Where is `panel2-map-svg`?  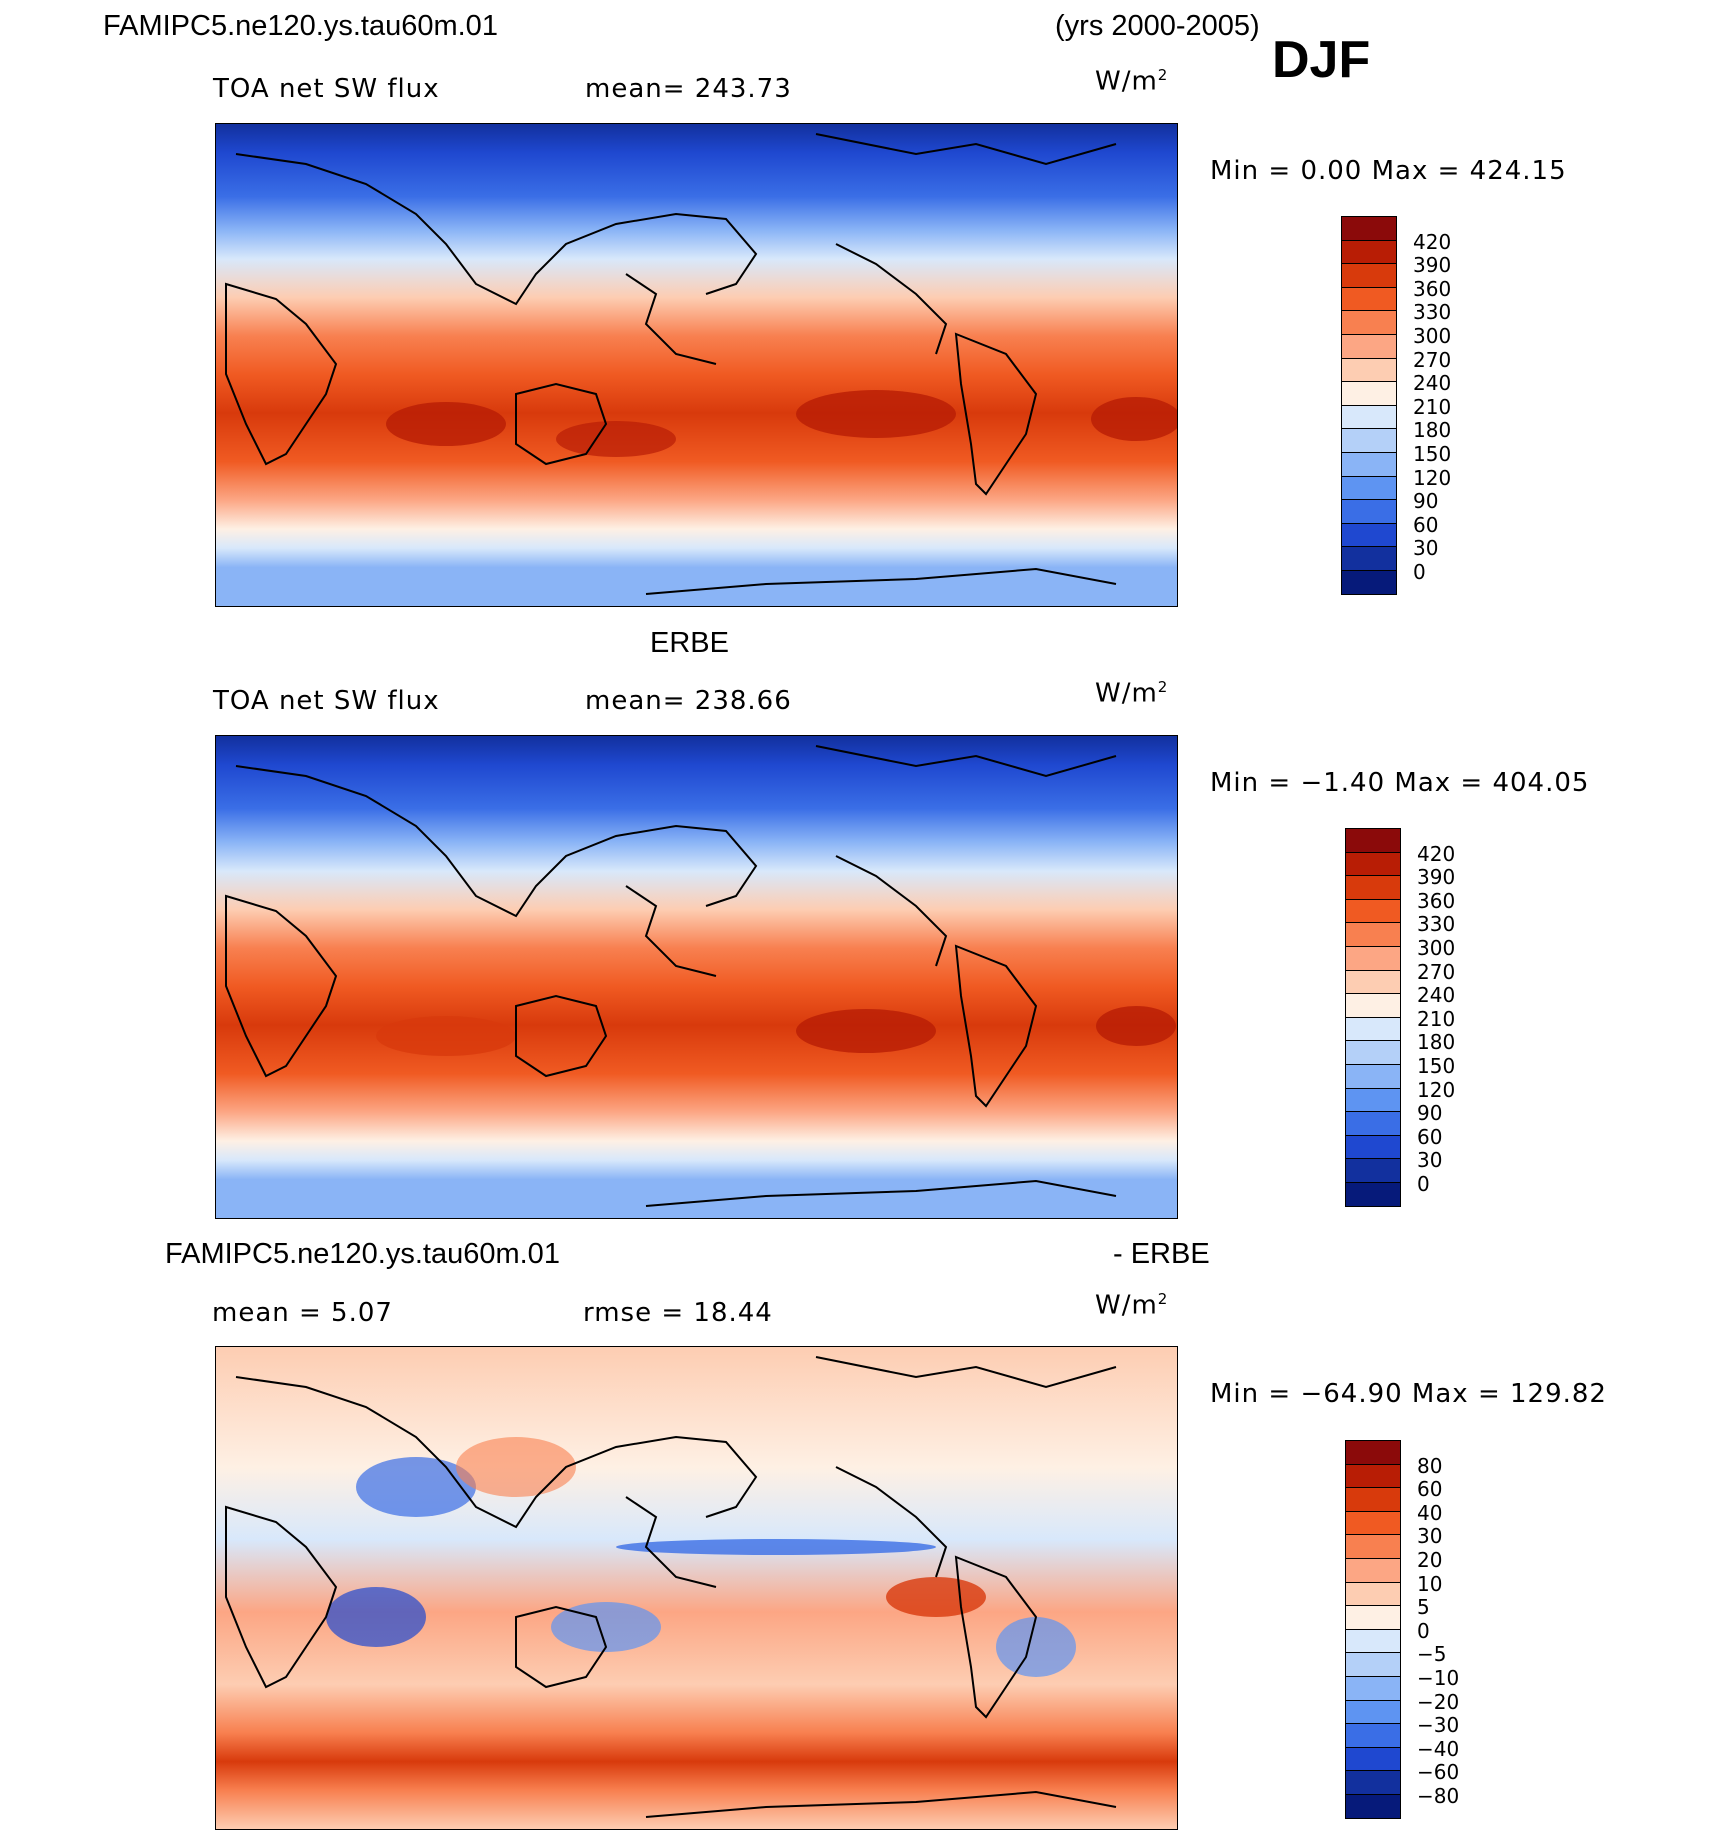
panel2-map-svg is located at coordinates (696, 977).